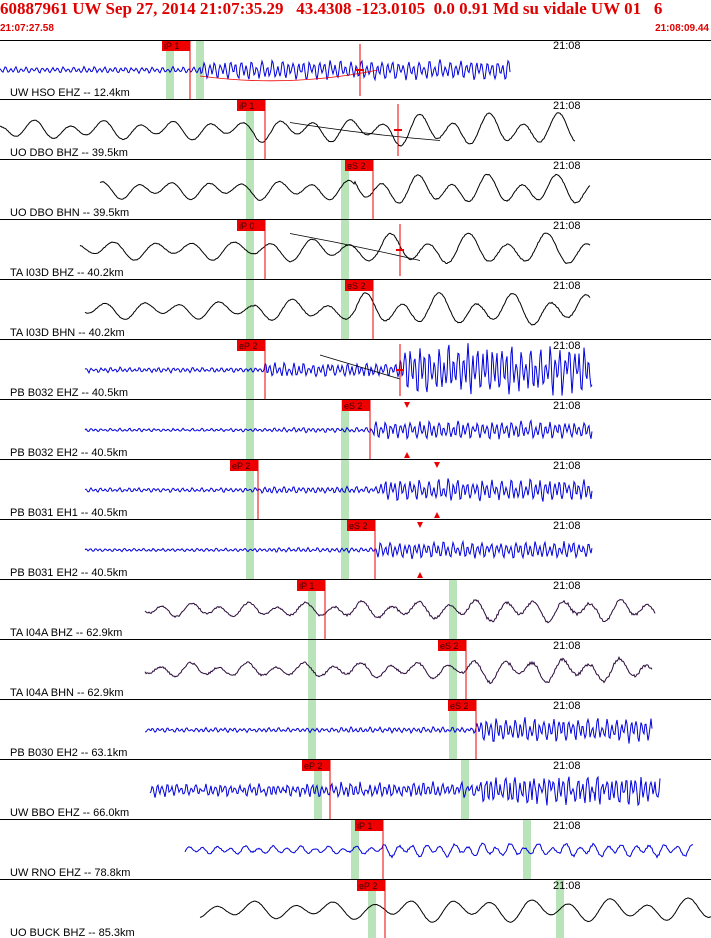 The image size is (711, 938). Describe the element at coordinates (27, 28) in the screenshot. I see `window-start-time: 21:07:27.58` at that location.